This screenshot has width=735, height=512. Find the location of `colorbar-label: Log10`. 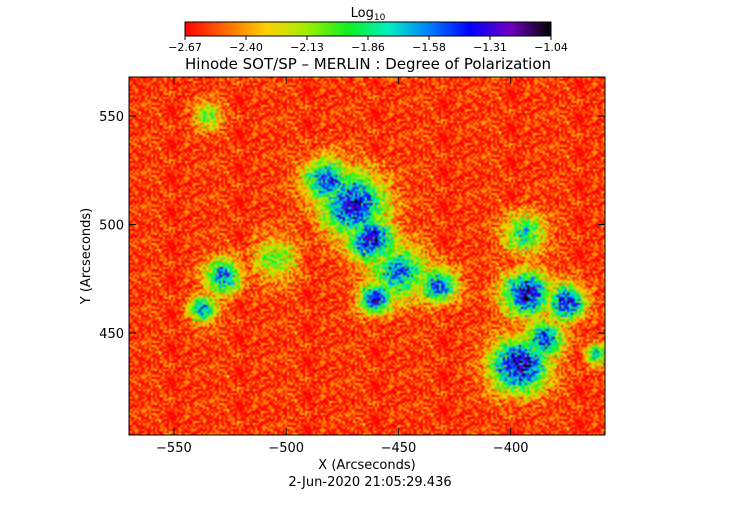

colorbar-label: Log10 is located at coordinates (368, 14).